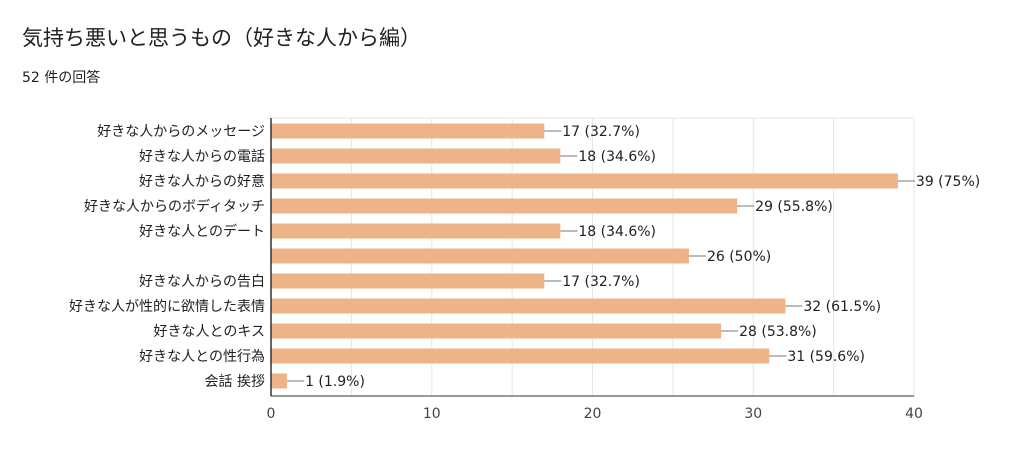 Image resolution: width=1024 pixels, height=465 pixels. Describe the element at coordinates (753, 414) in the screenshot. I see `x-tick-label: 30` at that location.